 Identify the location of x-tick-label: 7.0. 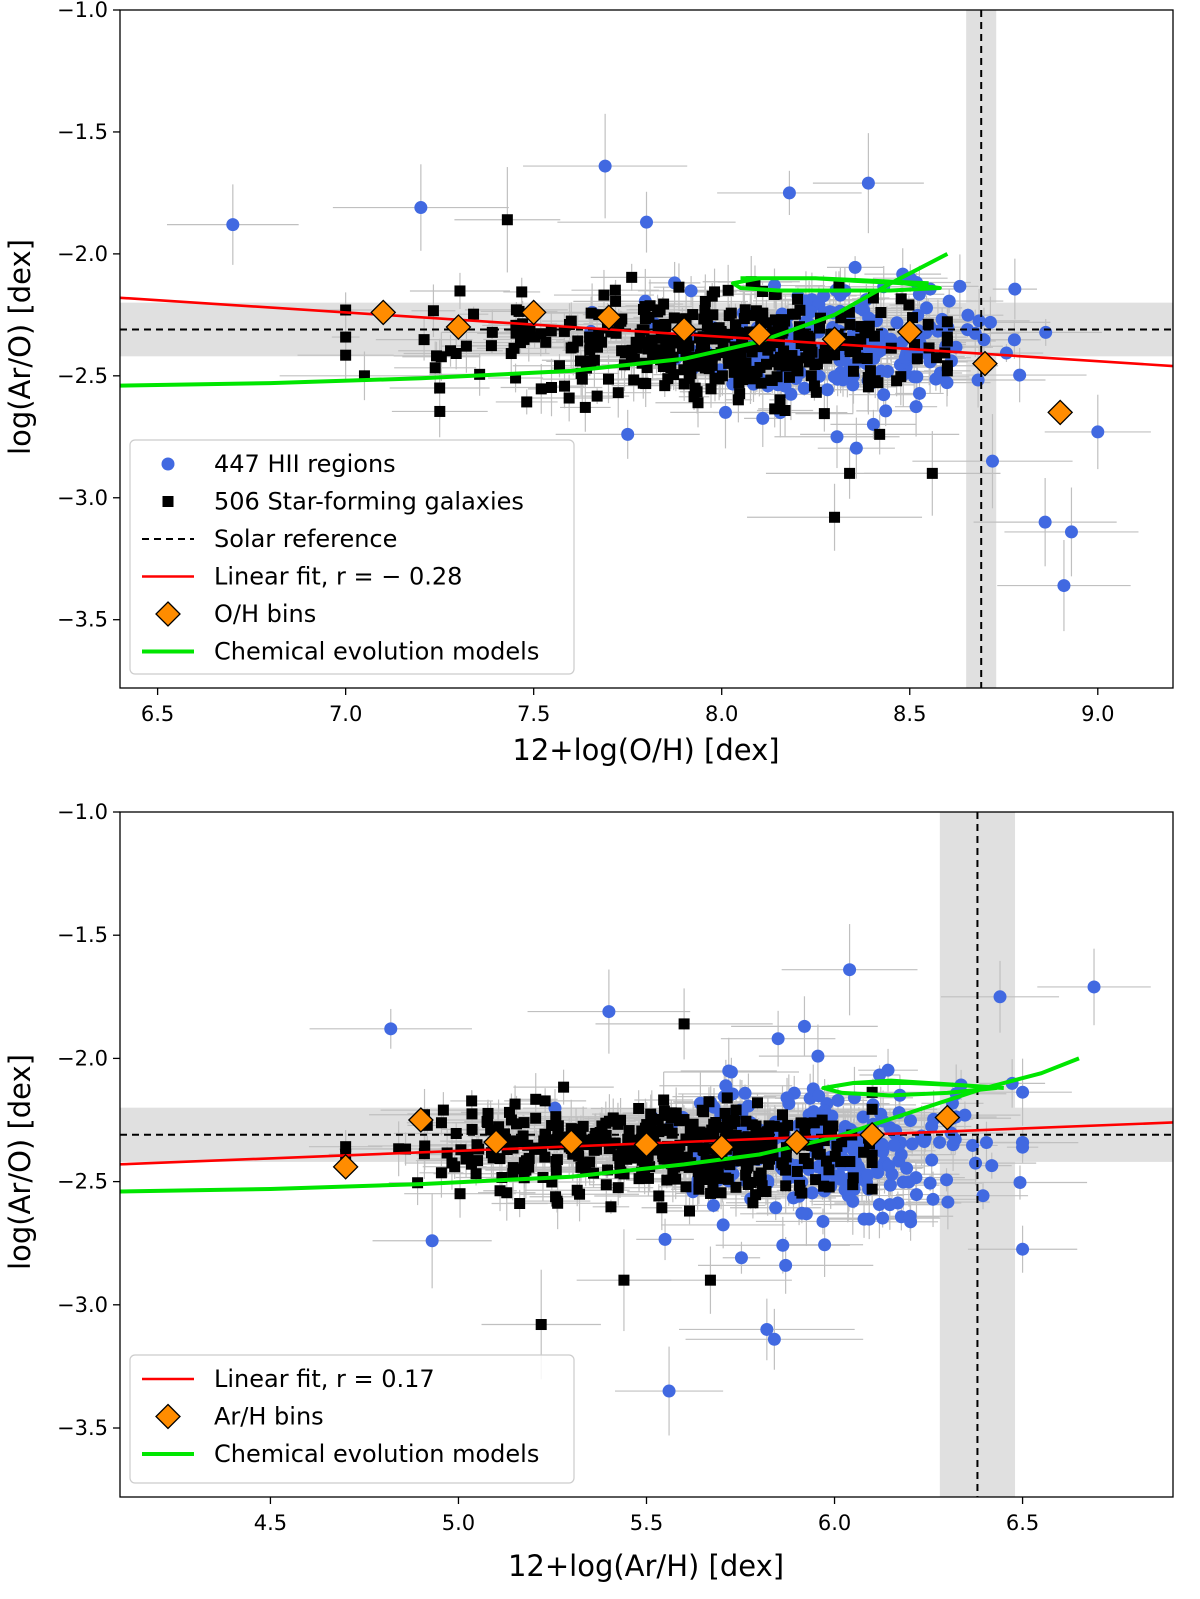
(345, 714).